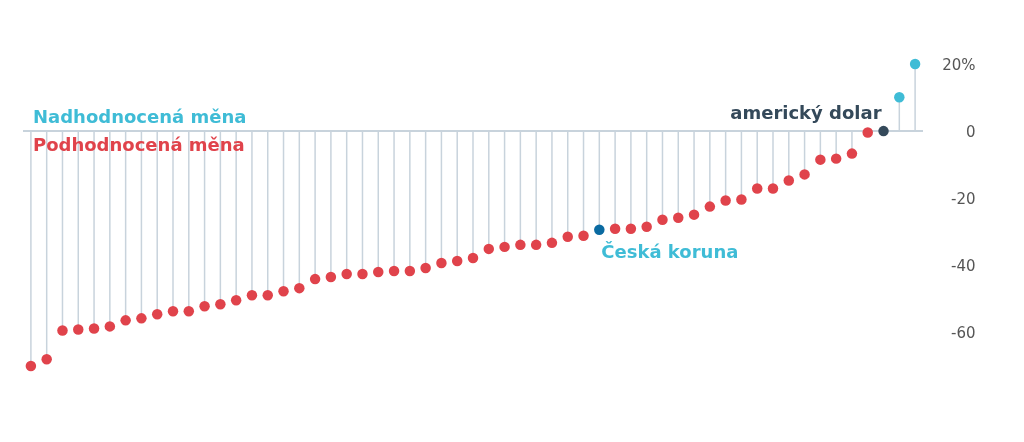  What do you see at coordinates (806, 113) in the screenshot?
I see `annotation: americký dolar` at bounding box center [806, 113].